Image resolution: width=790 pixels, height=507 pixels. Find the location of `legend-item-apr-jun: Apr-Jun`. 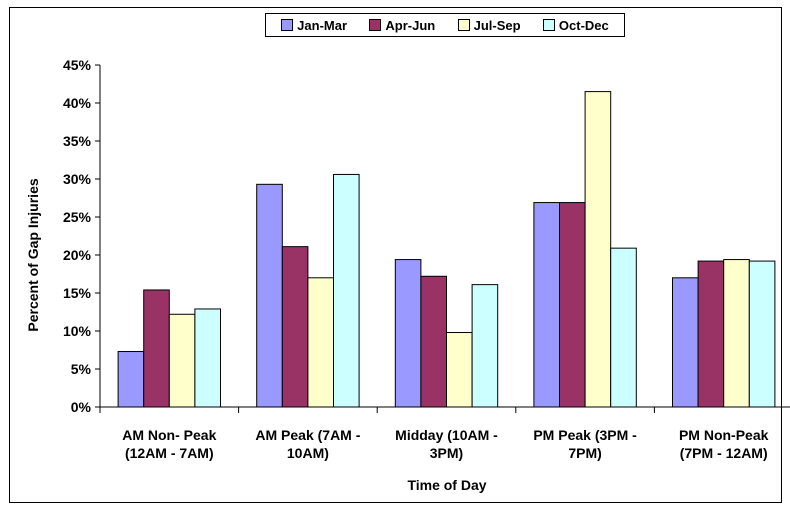

legend-item-apr-jun: Apr-Jun is located at coordinates (402, 25).